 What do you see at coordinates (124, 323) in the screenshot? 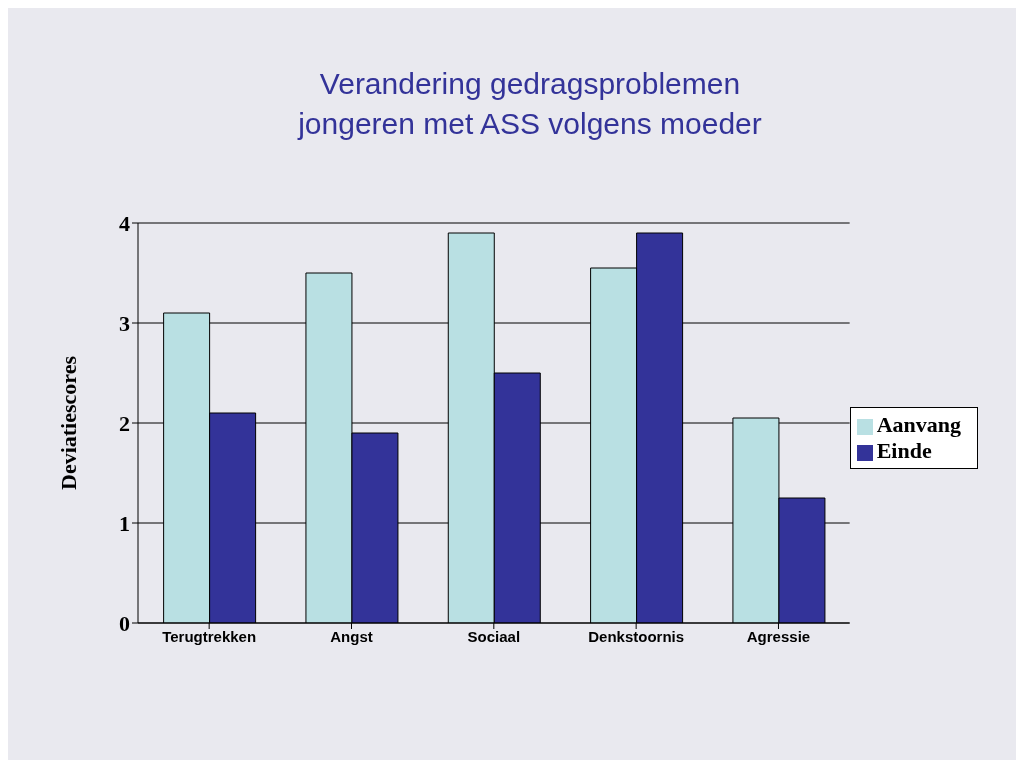
I see `y-tick-label: 3` at bounding box center [124, 323].